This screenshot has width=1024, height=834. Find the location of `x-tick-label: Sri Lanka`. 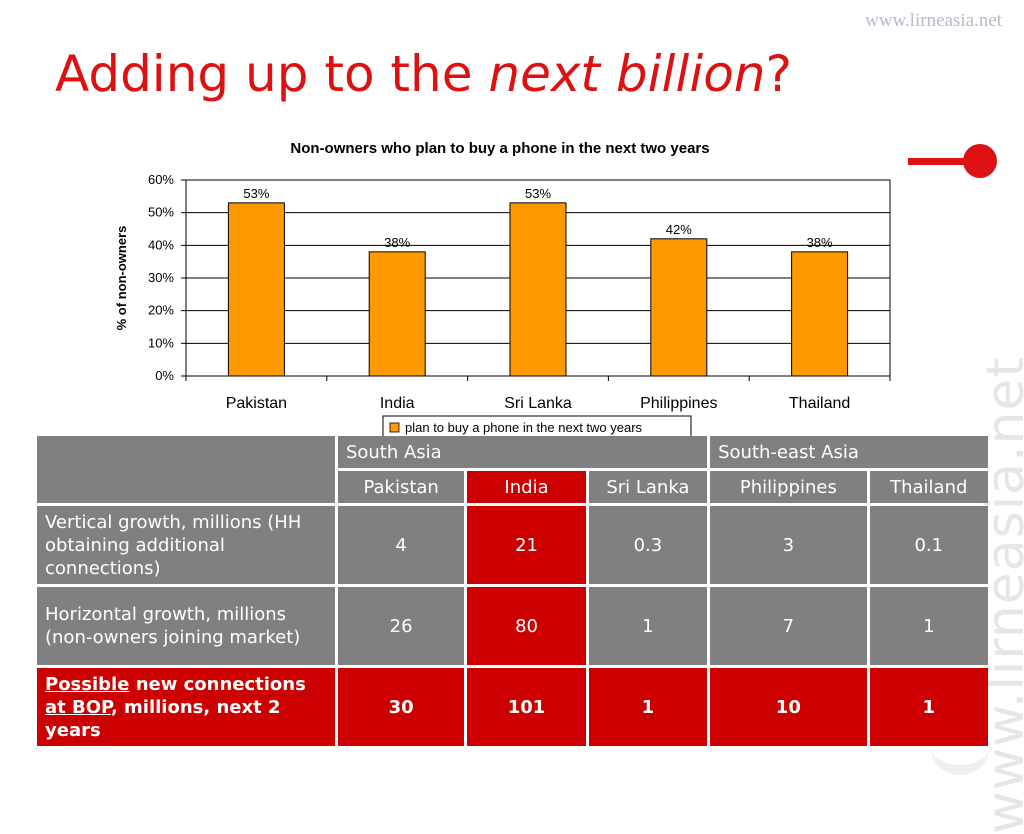

x-tick-label: Sri Lanka is located at coordinates (538, 403).